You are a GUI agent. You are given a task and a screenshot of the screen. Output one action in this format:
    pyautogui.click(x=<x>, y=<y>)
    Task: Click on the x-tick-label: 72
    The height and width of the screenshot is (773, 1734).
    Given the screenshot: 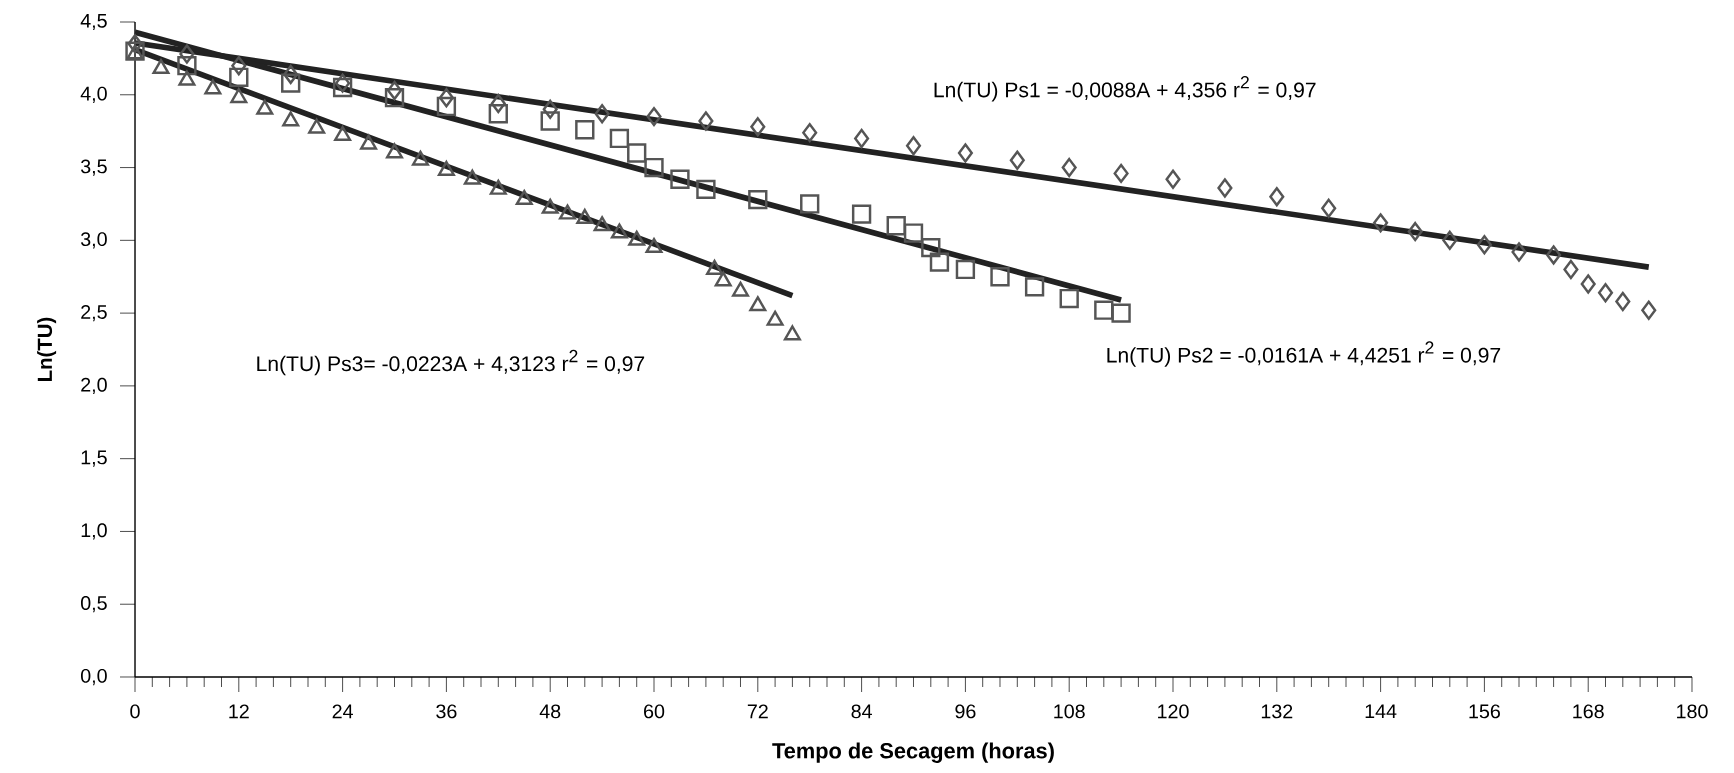 What is the action you would take?
    pyautogui.click(x=757, y=711)
    